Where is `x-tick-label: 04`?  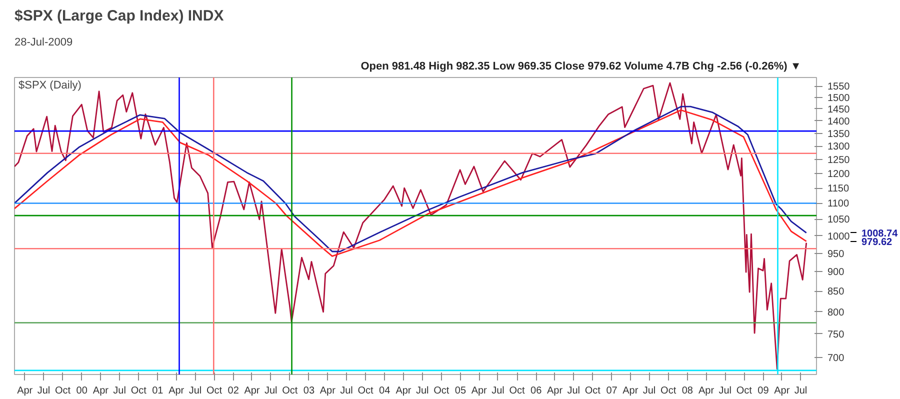 x-tick-label: 04 is located at coordinates (385, 391).